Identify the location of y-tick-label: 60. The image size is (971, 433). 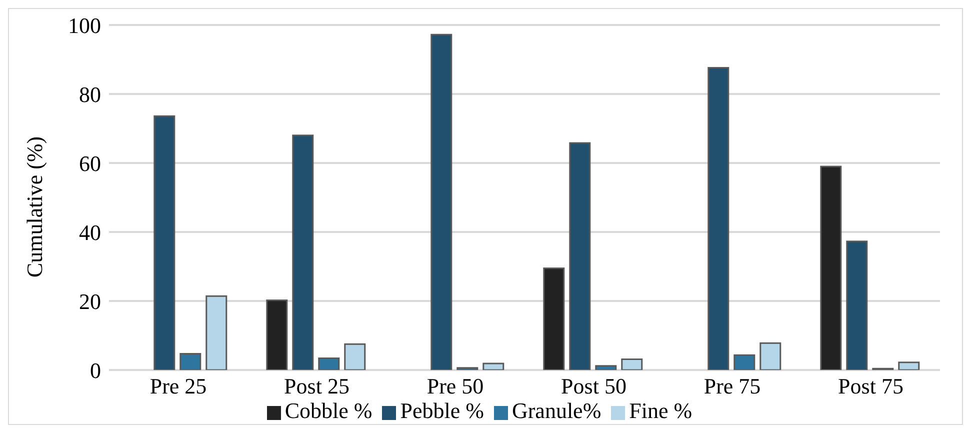
(90, 163).